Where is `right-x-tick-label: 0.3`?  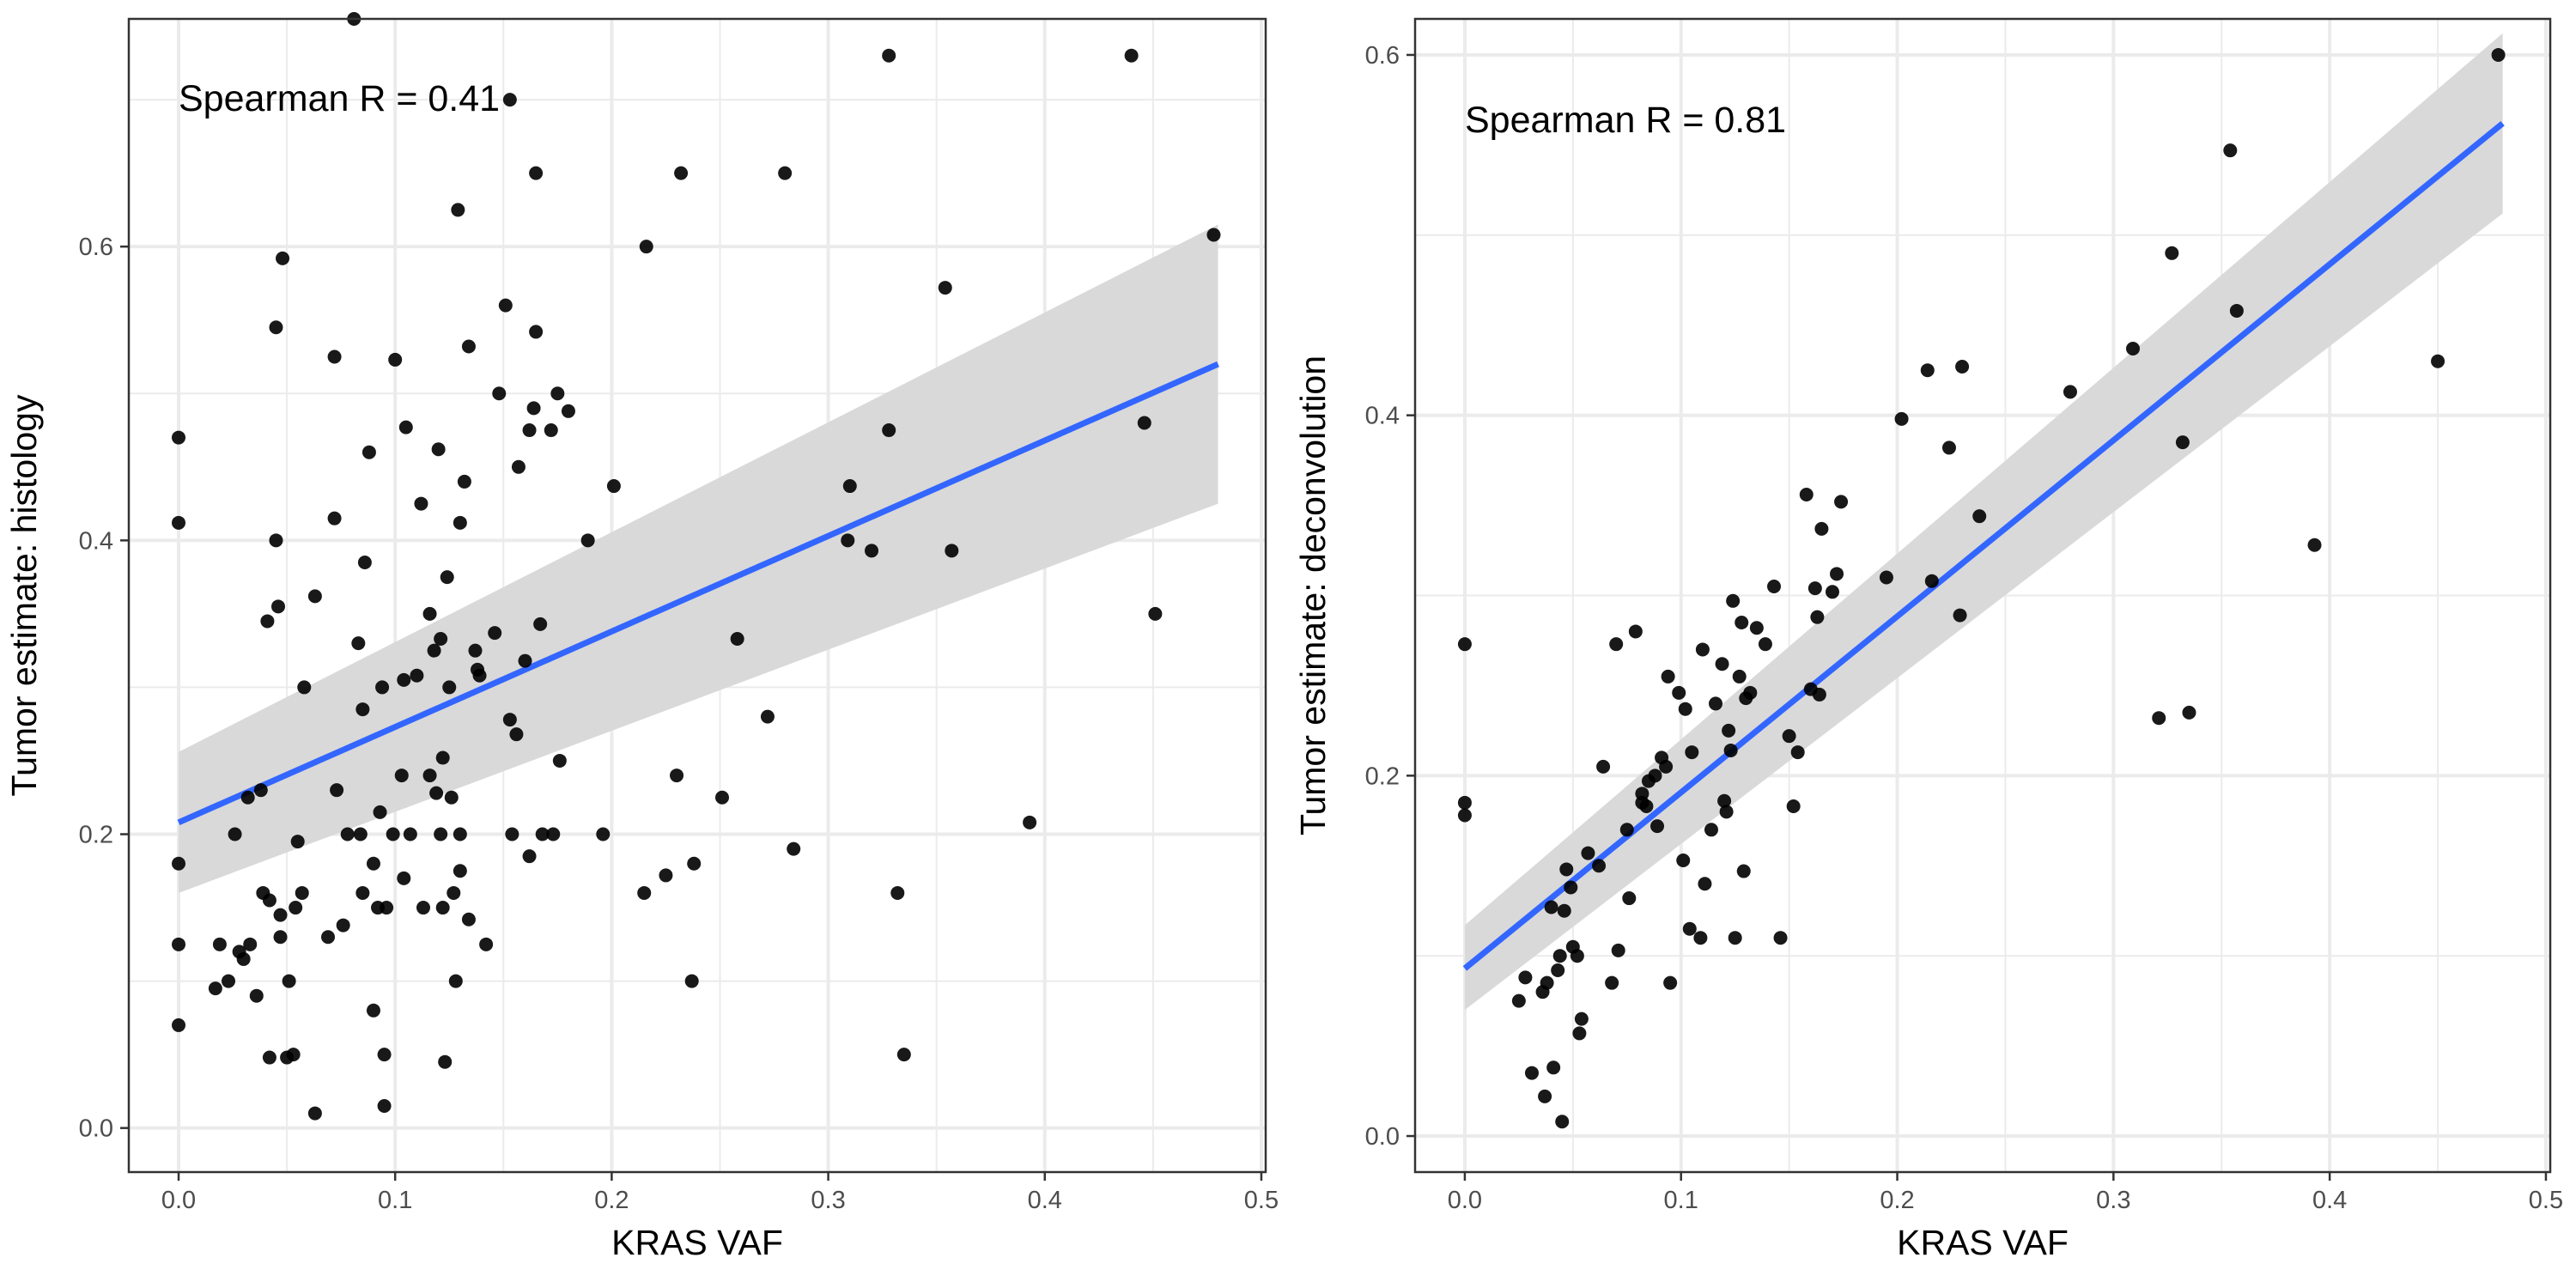
right-x-tick-label: 0.3 is located at coordinates (2113, 1200).